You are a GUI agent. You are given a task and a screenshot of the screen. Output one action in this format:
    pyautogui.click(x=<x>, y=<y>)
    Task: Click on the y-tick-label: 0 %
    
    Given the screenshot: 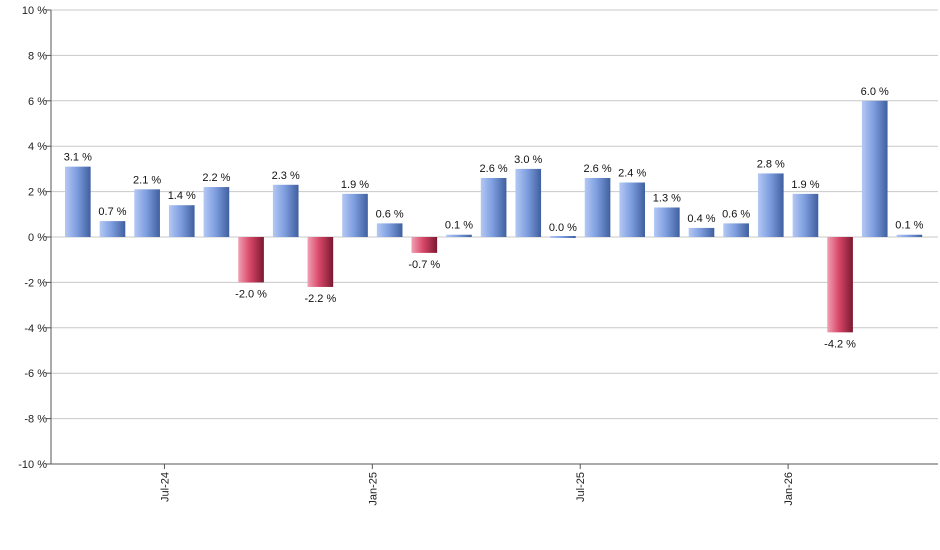 What is the action you would take?
    pyautogui.click(x=37, y=238)
    